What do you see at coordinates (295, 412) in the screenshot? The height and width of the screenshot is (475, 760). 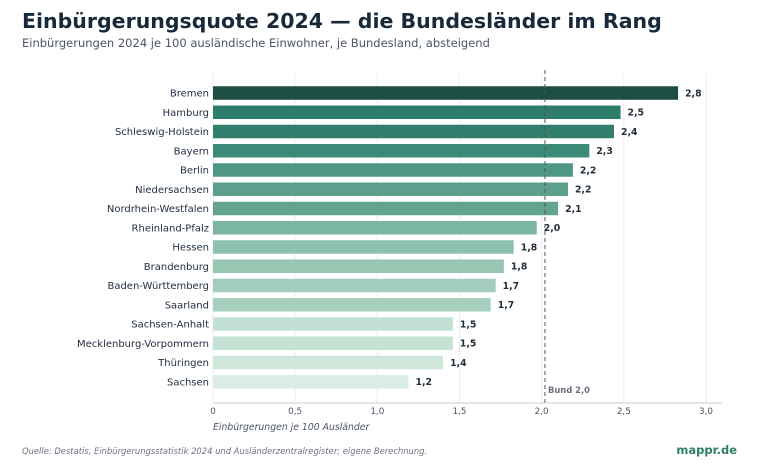 I see `x-tick-label: 0,5` at bounding box center [295, 412].